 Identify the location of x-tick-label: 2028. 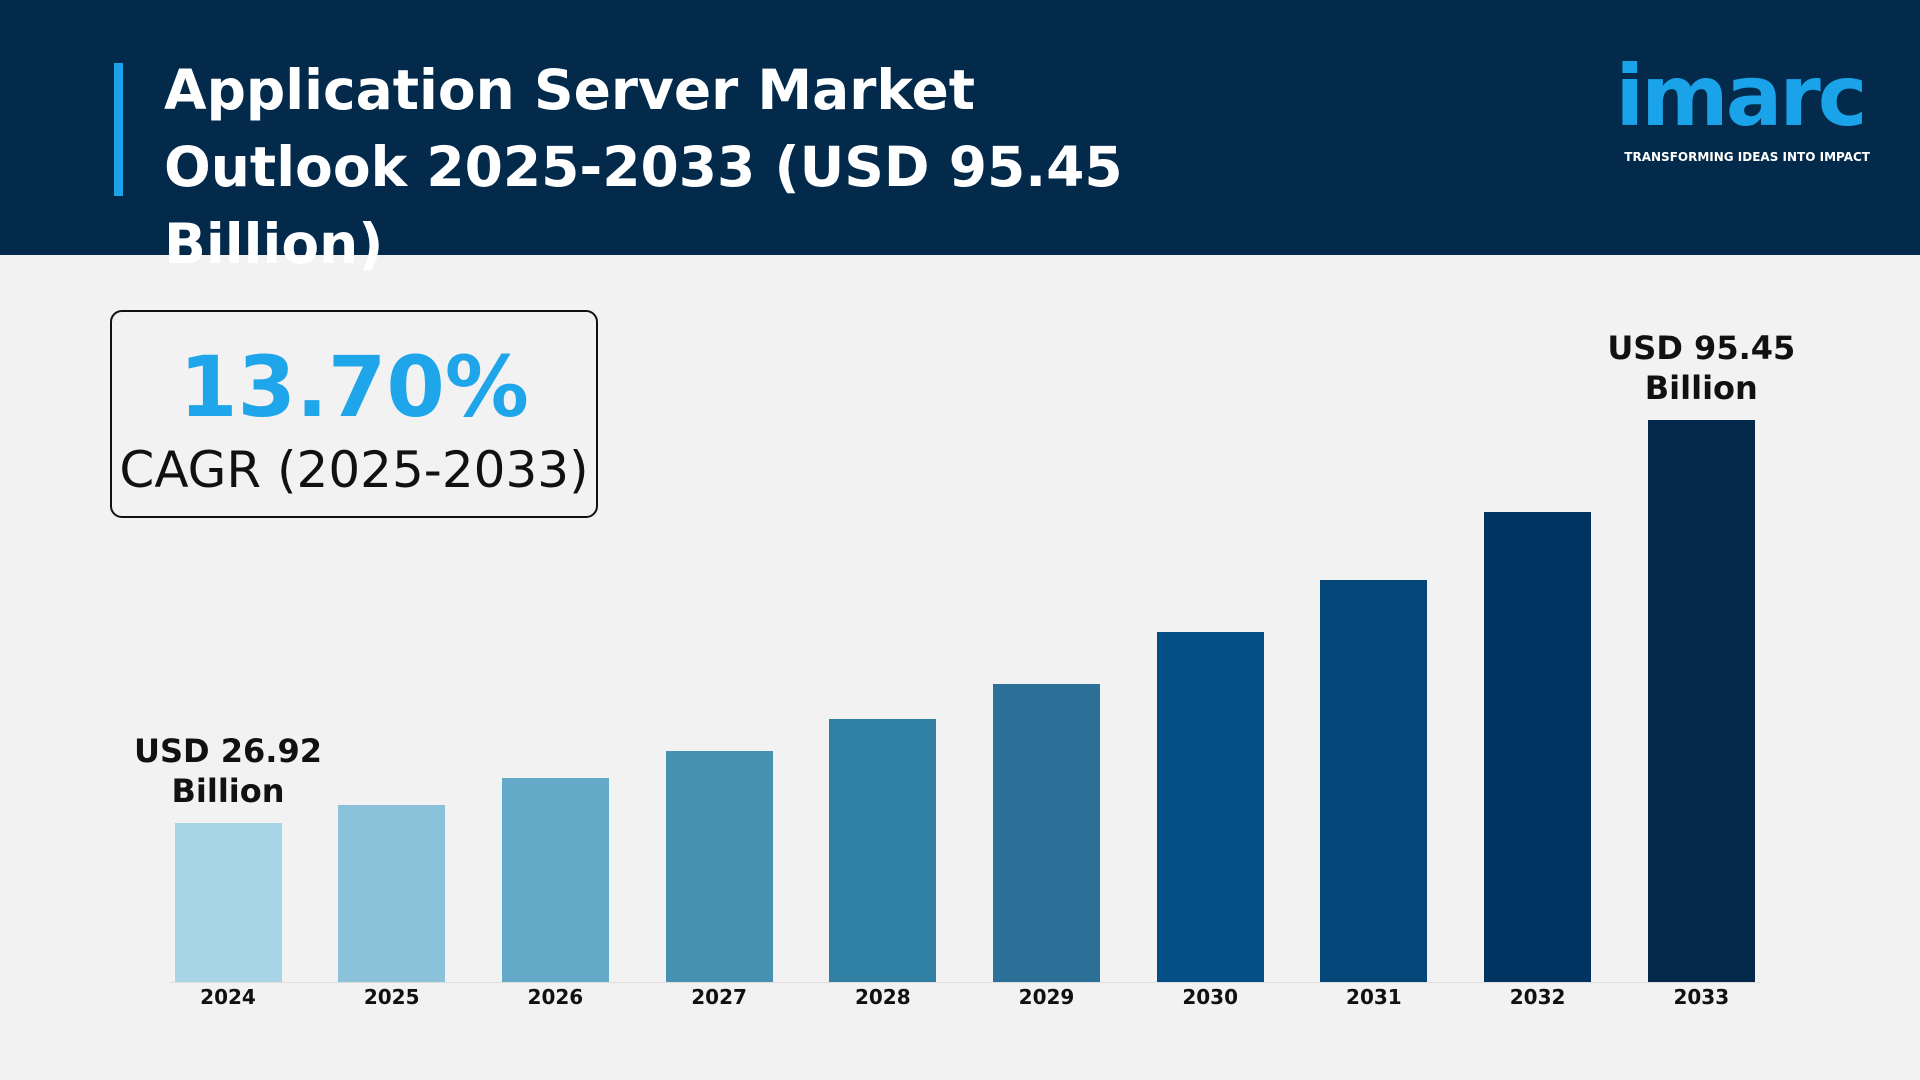
(882, 997).